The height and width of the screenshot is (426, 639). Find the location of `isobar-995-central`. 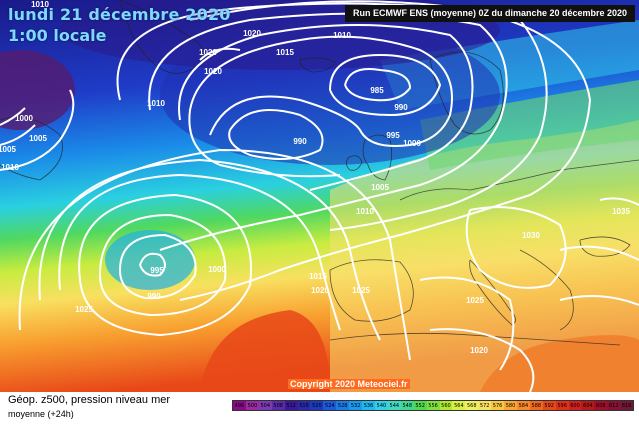

isobar-995-central is located at coordinates (320, 106).